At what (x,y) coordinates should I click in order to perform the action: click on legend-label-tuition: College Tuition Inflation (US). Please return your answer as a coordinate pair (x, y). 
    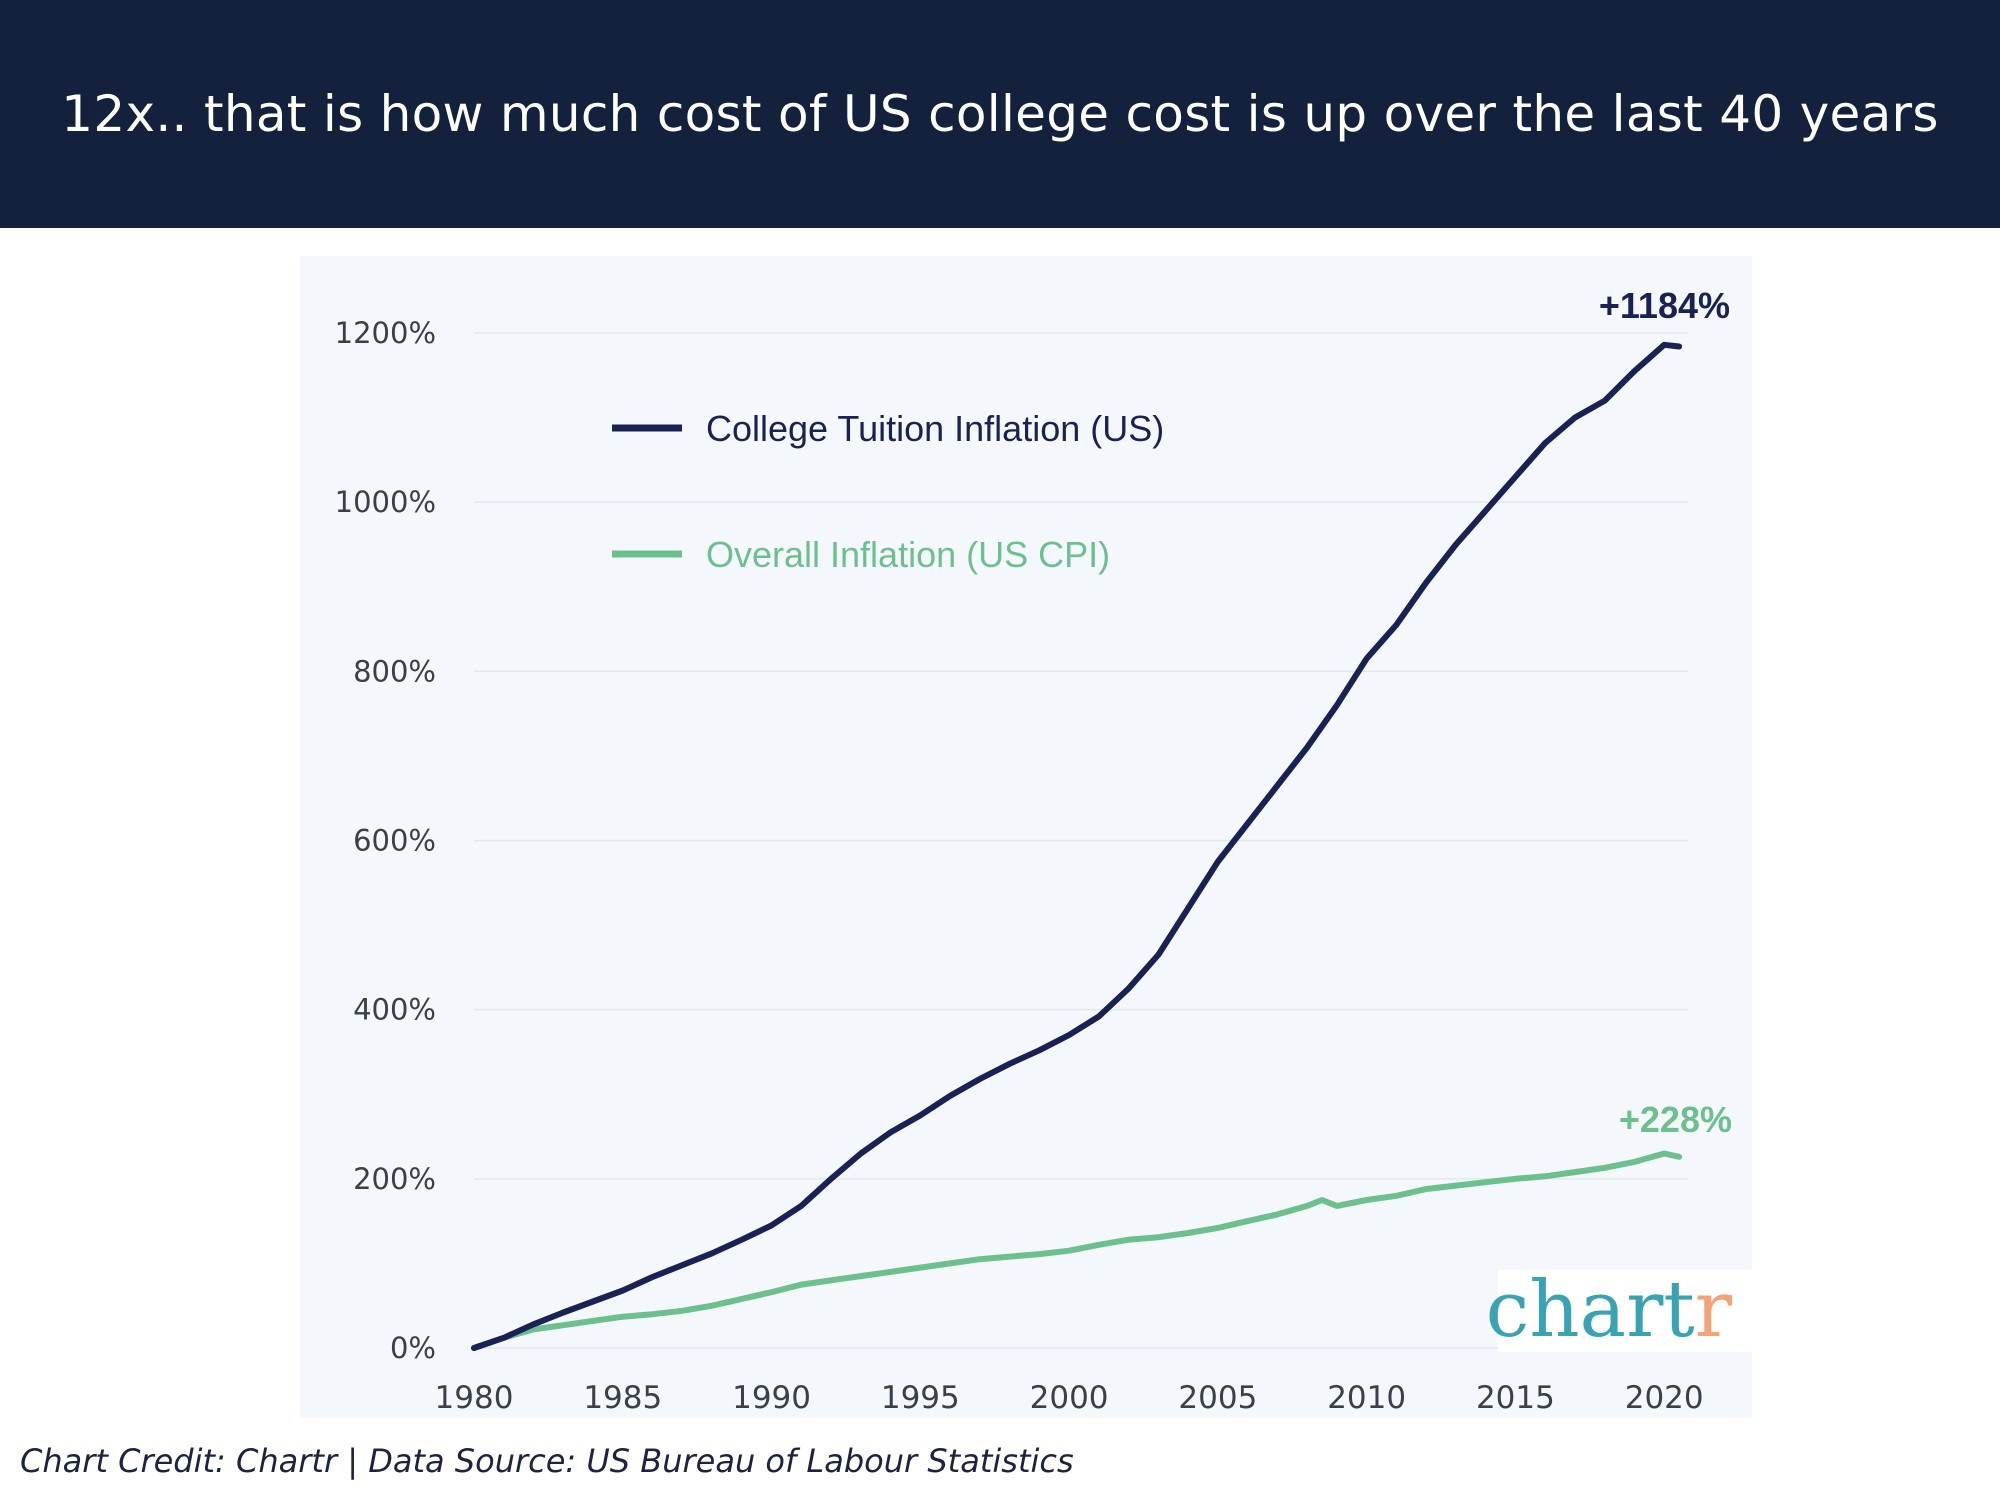
    Looking at the image, I should click on (935, 428).